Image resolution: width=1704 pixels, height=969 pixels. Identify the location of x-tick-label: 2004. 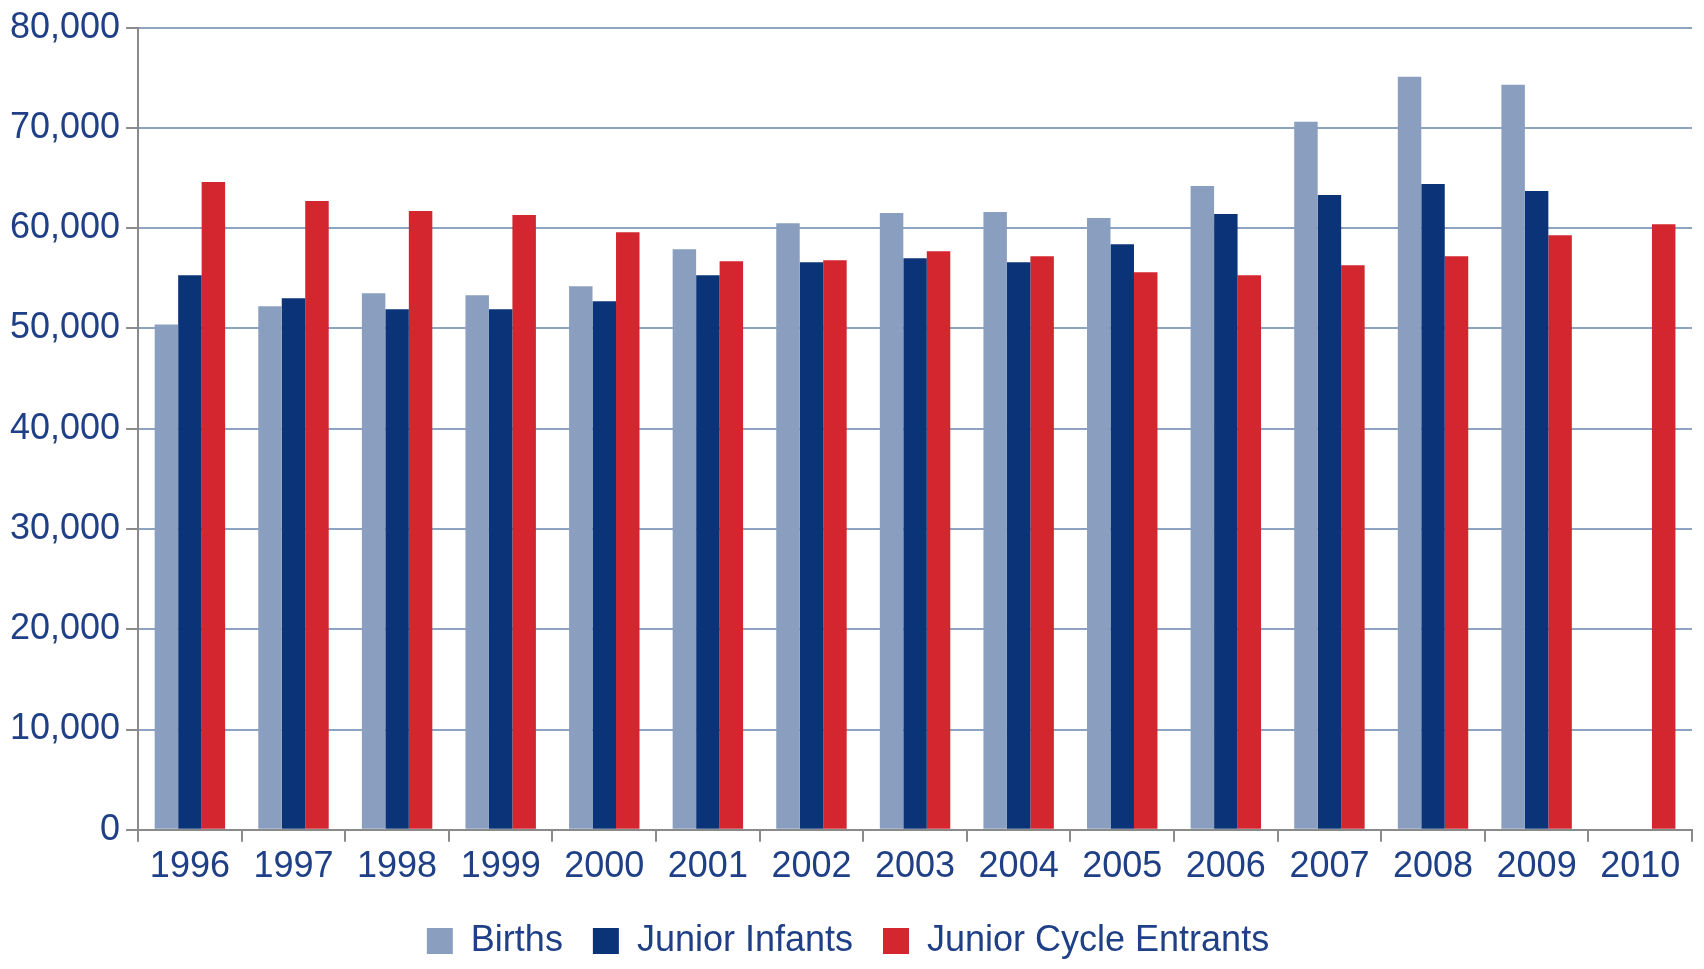
(1018, 865).